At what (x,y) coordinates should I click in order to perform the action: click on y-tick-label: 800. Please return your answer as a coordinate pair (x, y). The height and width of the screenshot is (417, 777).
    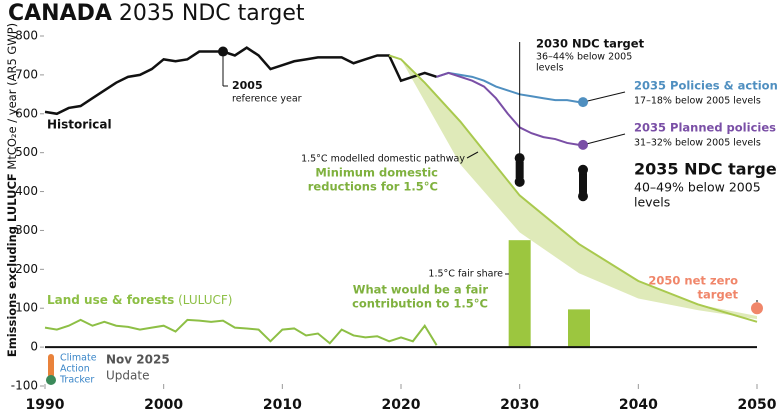
    Looking at the image, I should click on (26, 36).